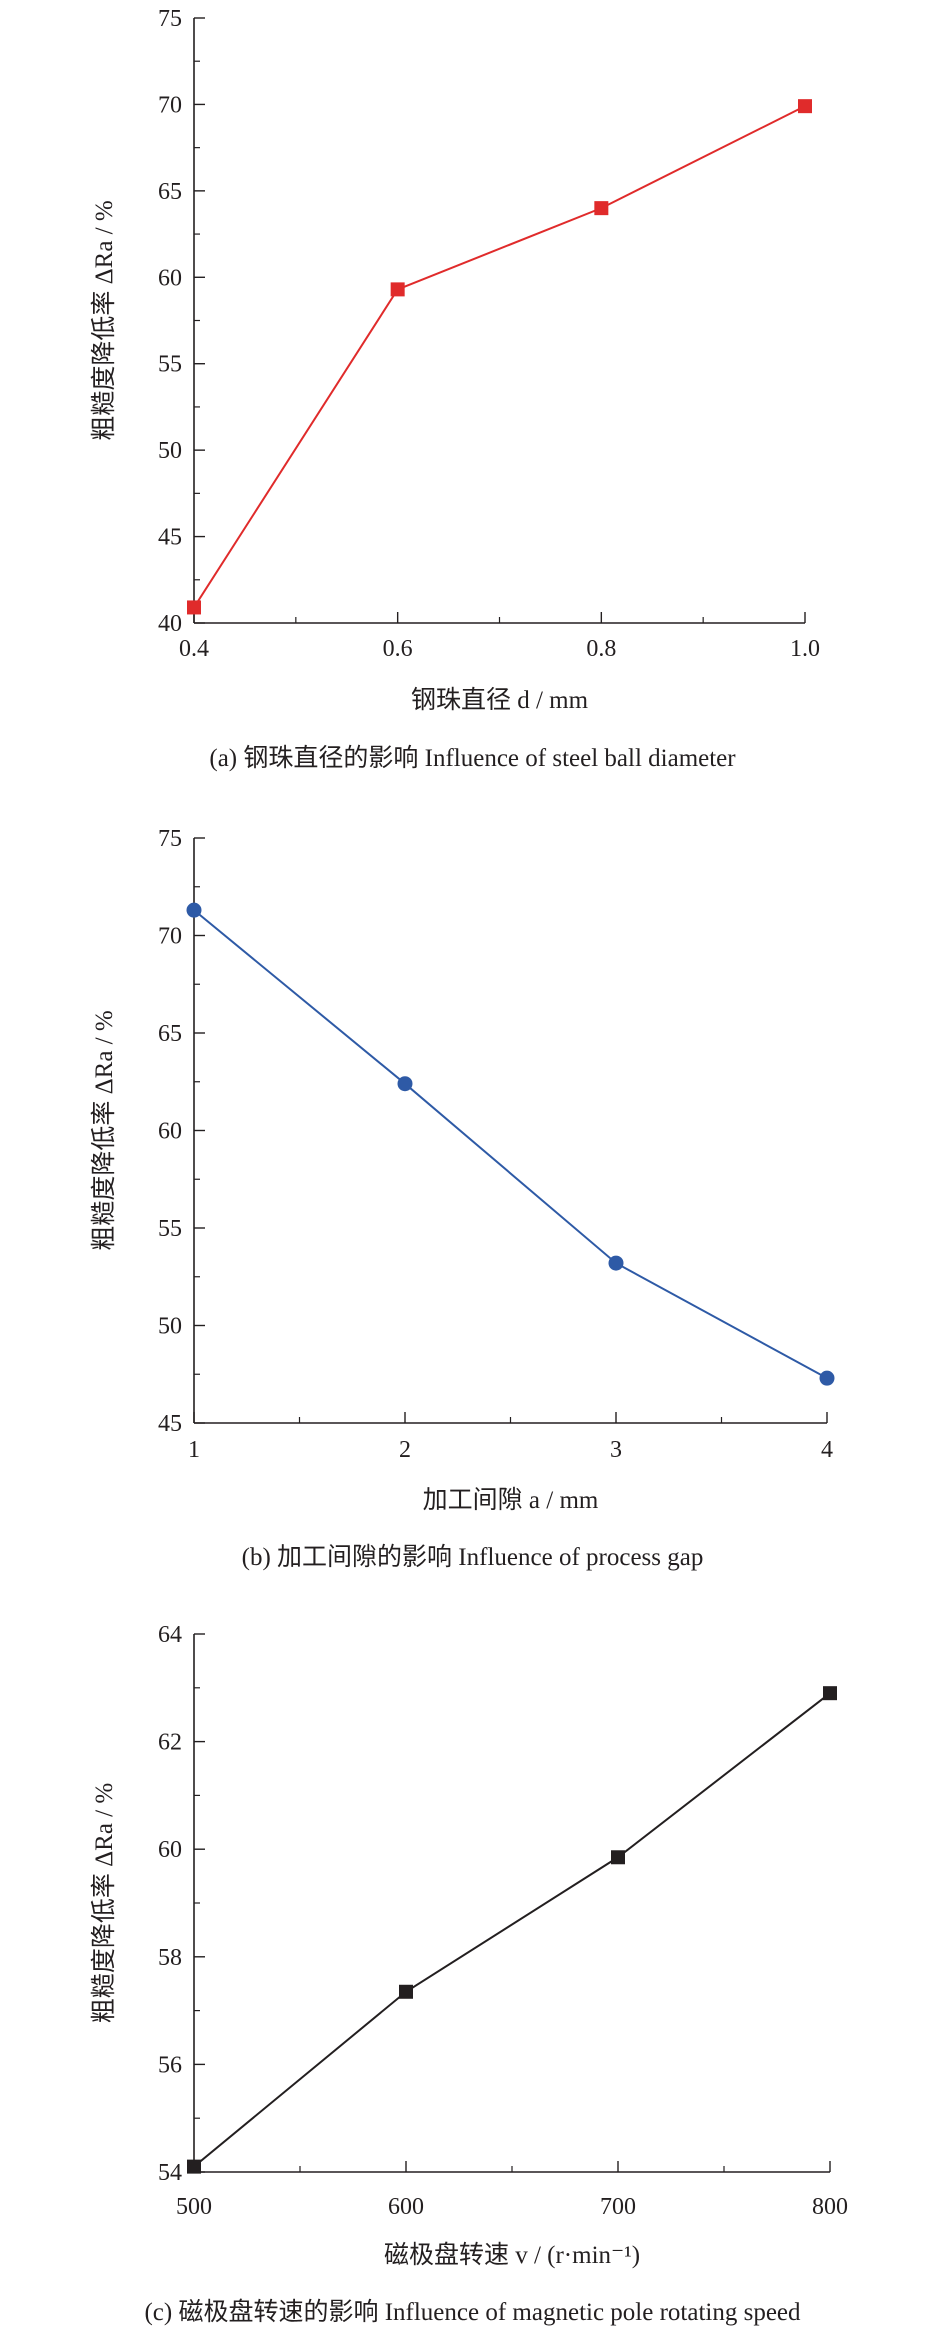 Image resolution: width=945 pixels, height=2331 pixels. Describe the element at coordinates (805, 649) in the screenshot. I see `x-tick-label: 1.0` at that location.